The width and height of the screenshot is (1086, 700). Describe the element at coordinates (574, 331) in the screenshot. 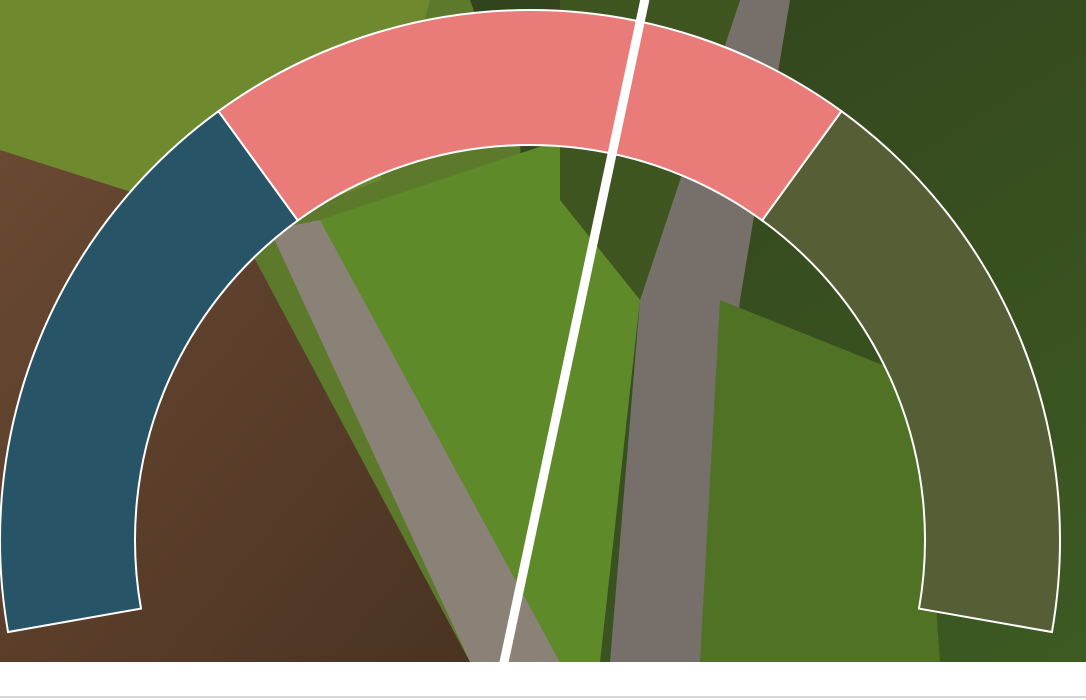

I see `gauge-needle` at that location.